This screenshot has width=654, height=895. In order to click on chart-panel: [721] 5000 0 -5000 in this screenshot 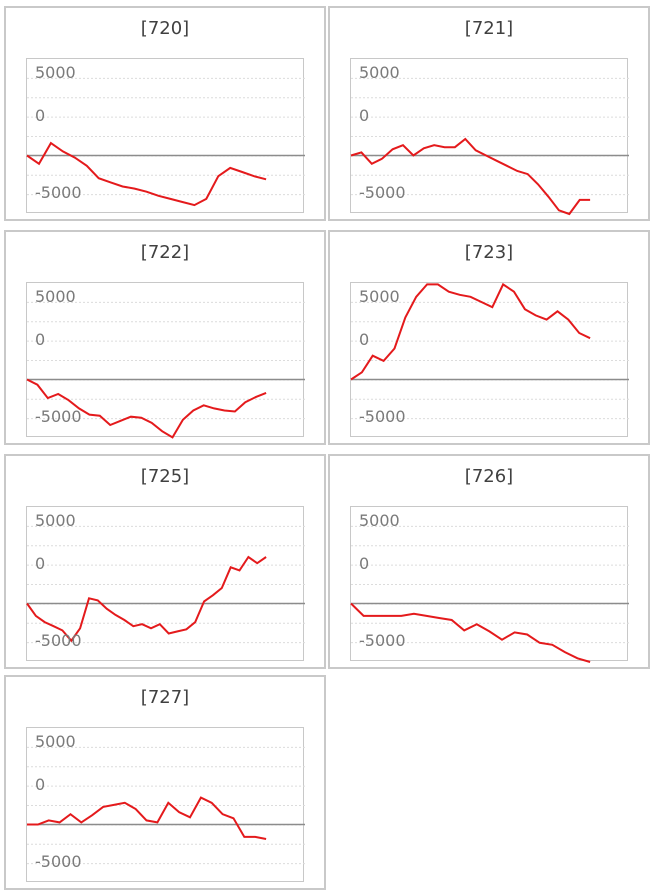, I will do `click(489, 113)`.